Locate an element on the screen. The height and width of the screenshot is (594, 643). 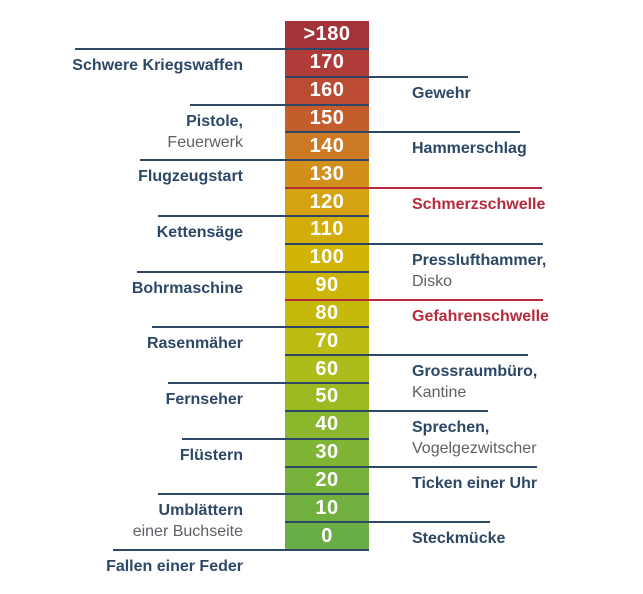
label-primary-text: Fernseher is located at coordinates (204, 400).